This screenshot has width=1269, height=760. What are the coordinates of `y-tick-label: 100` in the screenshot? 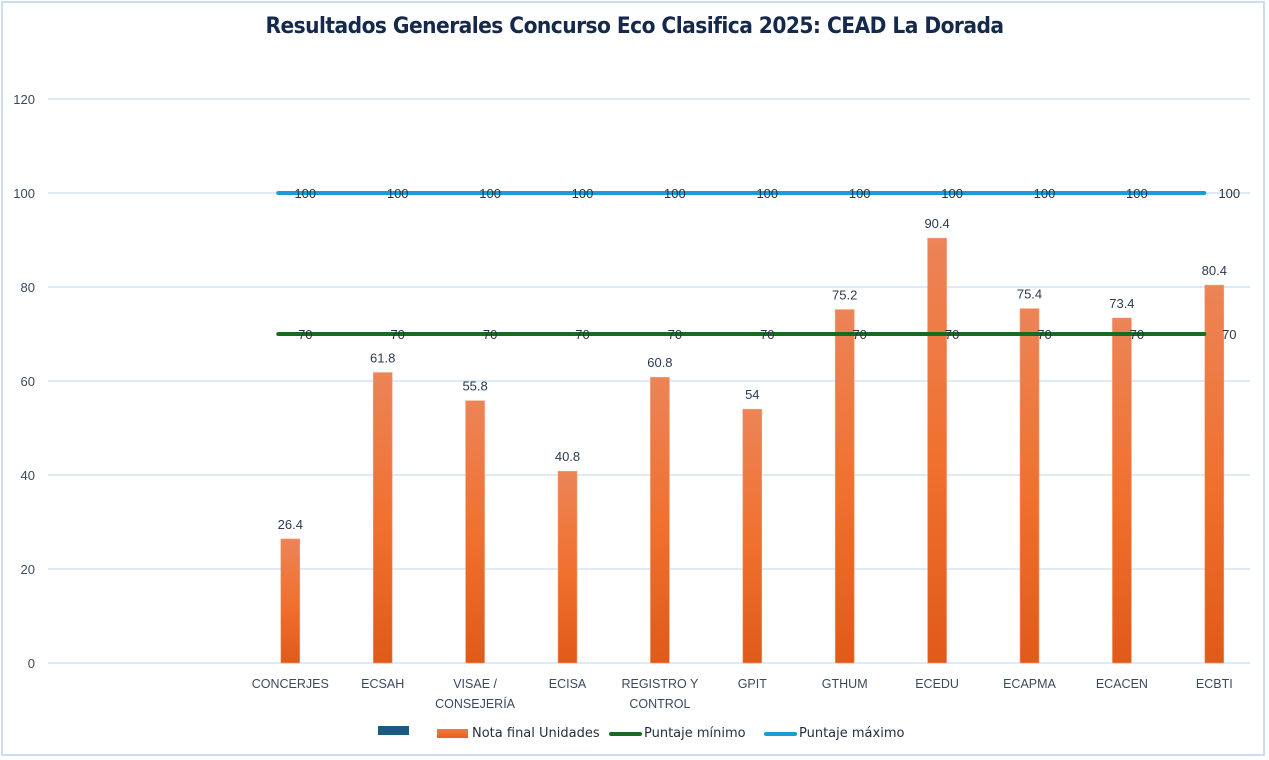 It's located at (24, 193).